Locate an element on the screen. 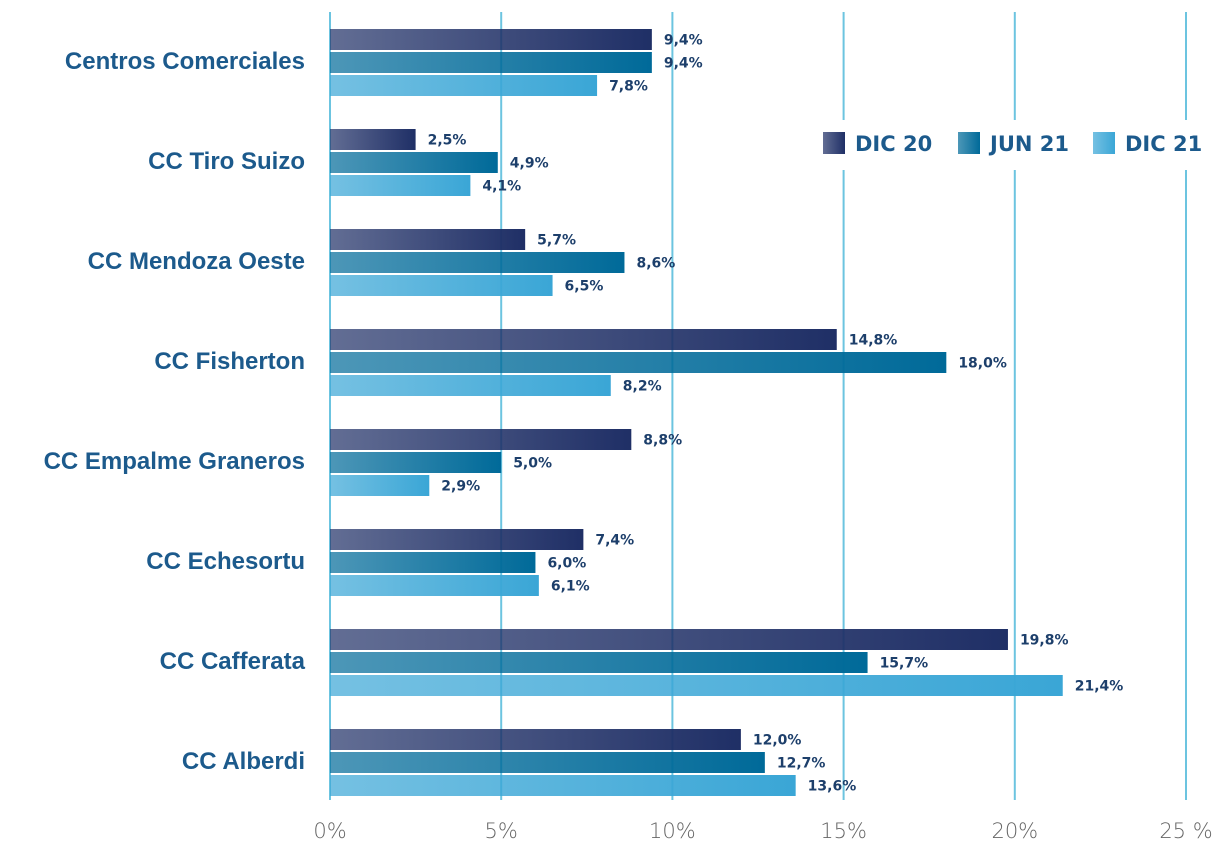 The width and height of the screenshot is (1213, 845). value-label: 21,4% is located at coordinates (1099, 687).